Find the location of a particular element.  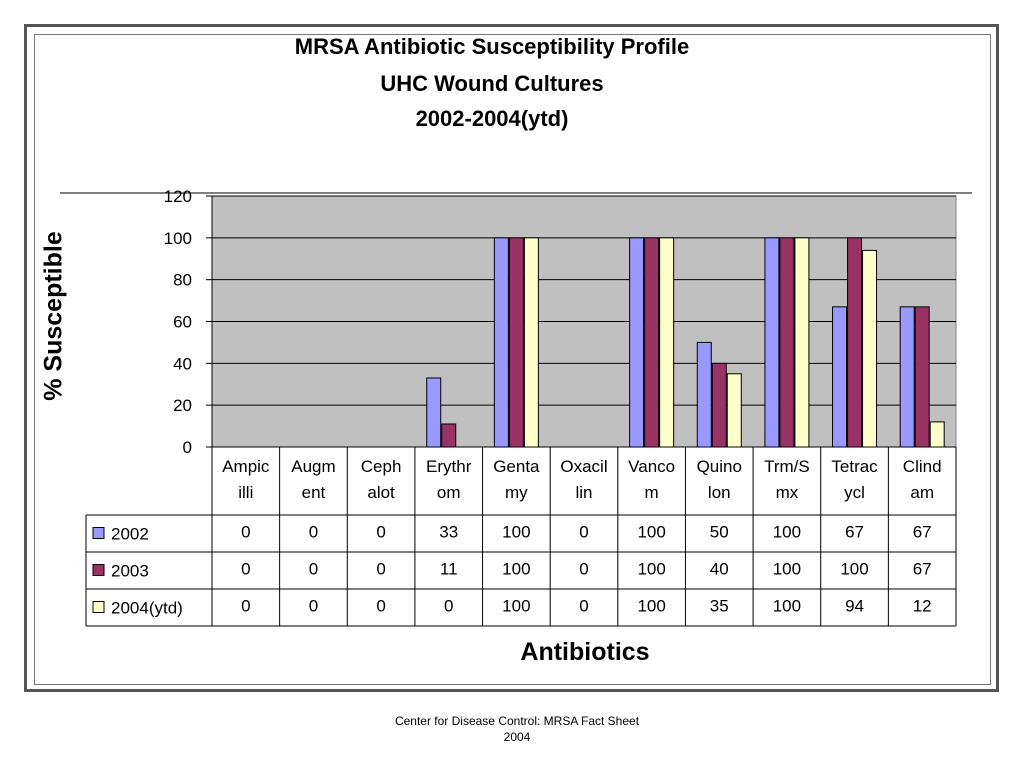

x-category-label: alot is located at coordinates (381, 492).